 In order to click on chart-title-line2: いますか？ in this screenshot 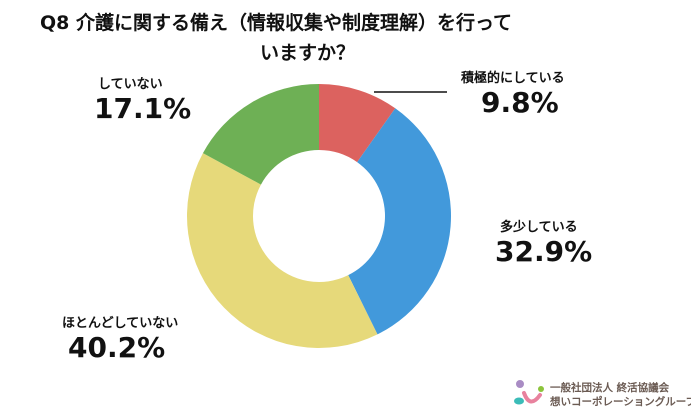, I will do `click(308, 53)`.